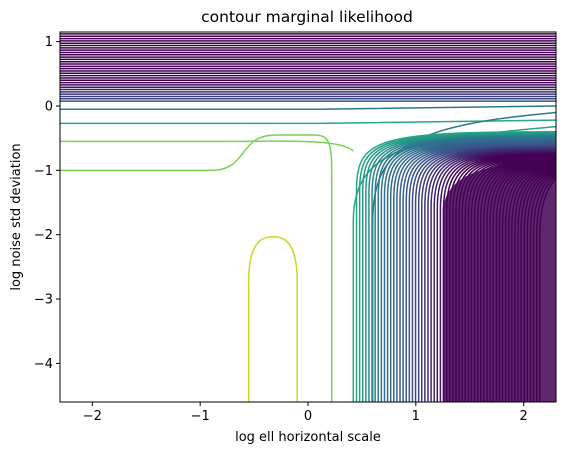  What do you see at coordinates (43, 171) in the screenshot?
I see `y-tick-label: −1` at bounding box center [43, 171].